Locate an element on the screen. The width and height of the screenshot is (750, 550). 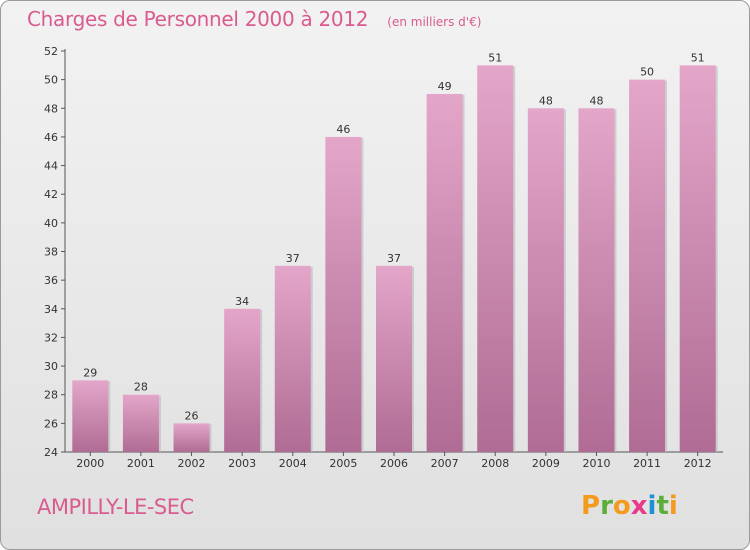
y-tick-label: 44 is located at coordinates (51, 166).